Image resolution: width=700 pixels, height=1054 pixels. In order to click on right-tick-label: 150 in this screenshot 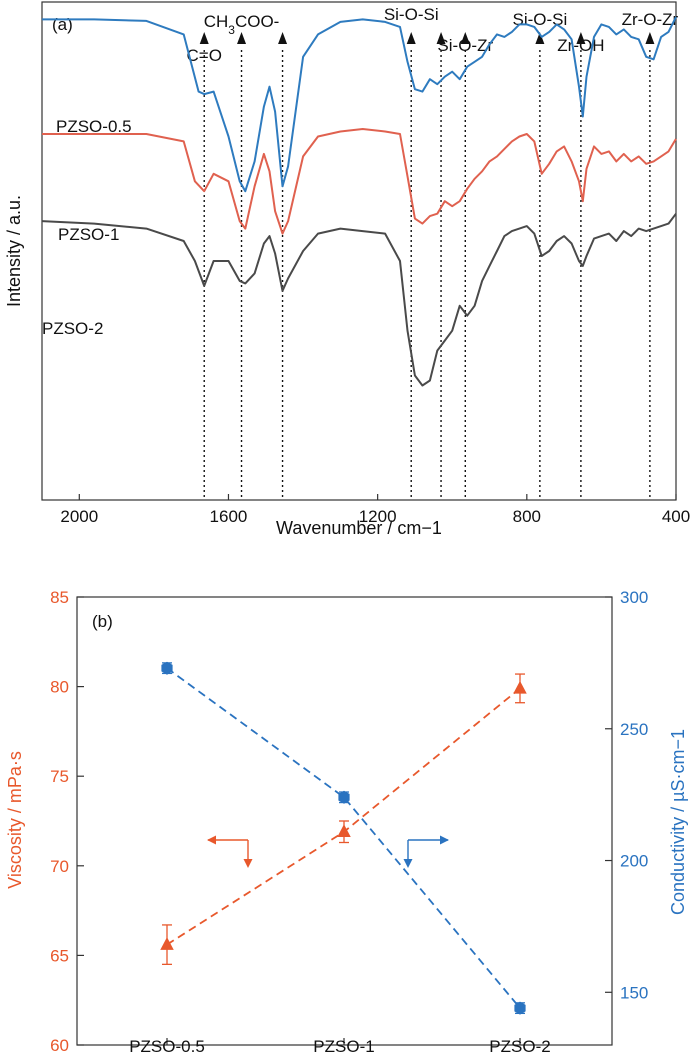, I will do `click(634, 992)`.